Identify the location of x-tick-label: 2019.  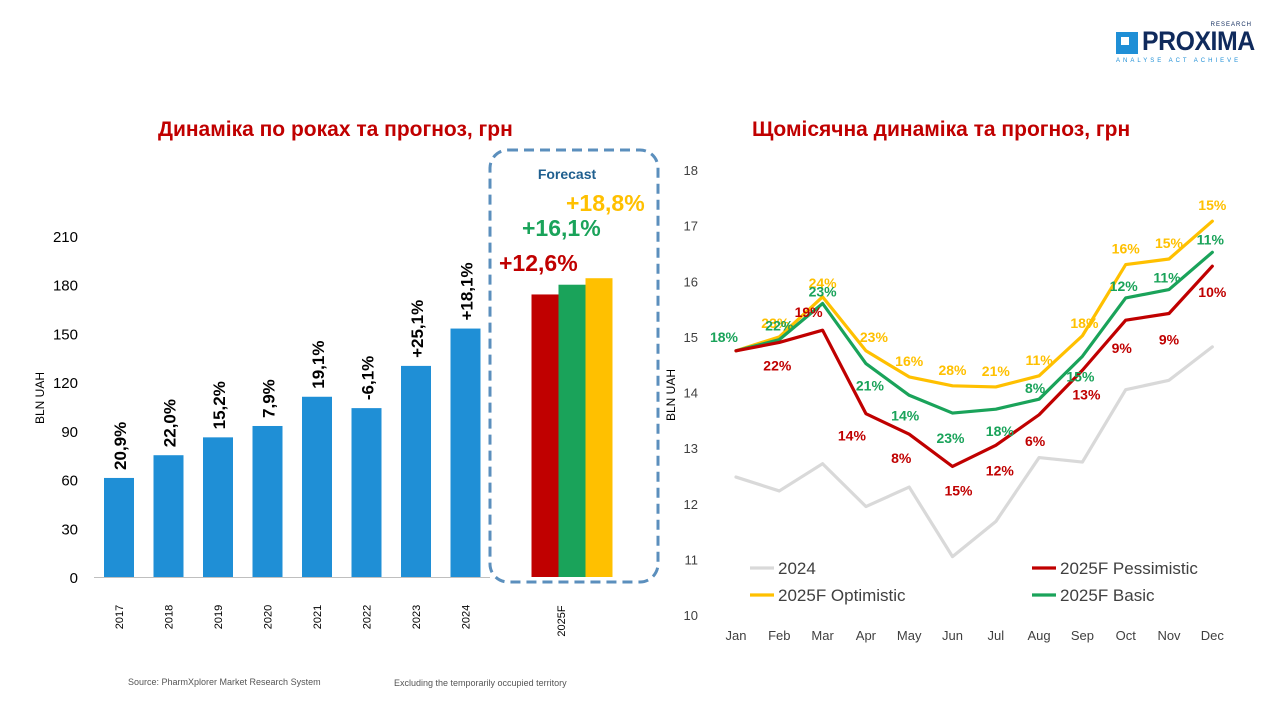
(219, 617).